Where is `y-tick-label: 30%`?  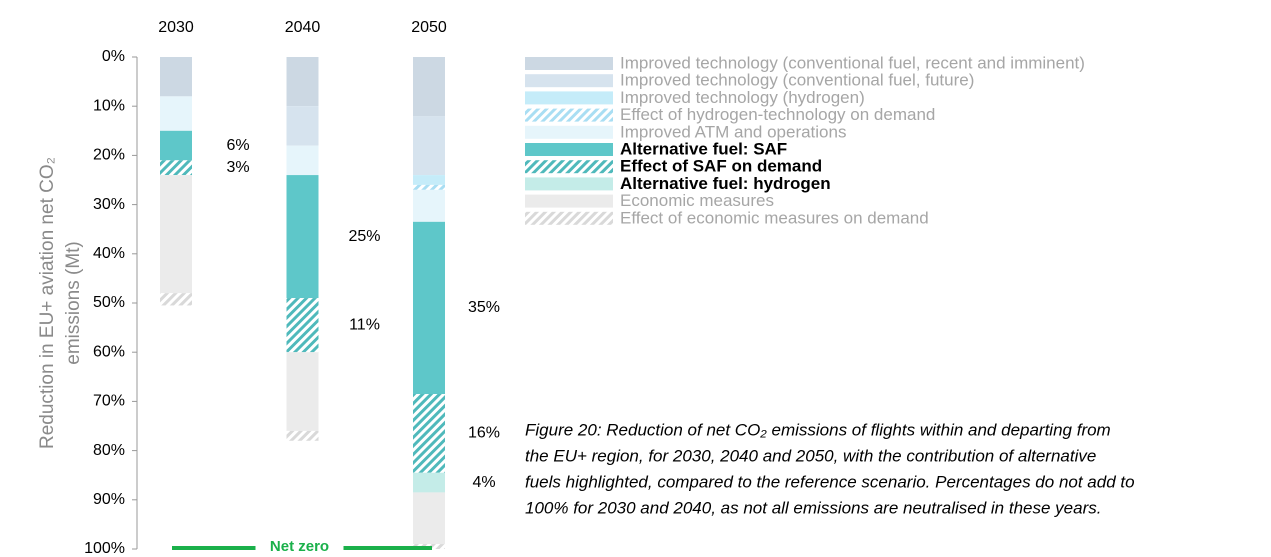 y-tick-label: 30% is located at coordinates (109, 204).